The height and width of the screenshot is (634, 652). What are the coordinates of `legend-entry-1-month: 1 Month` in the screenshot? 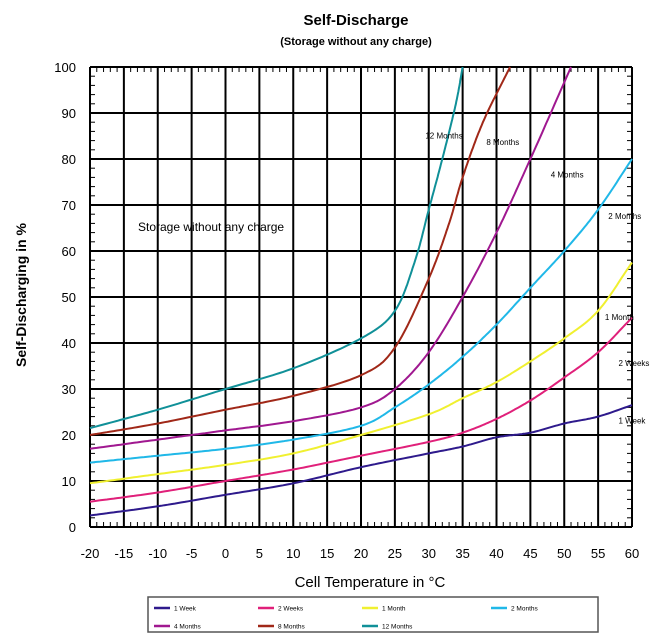 It's located at (394, 609).